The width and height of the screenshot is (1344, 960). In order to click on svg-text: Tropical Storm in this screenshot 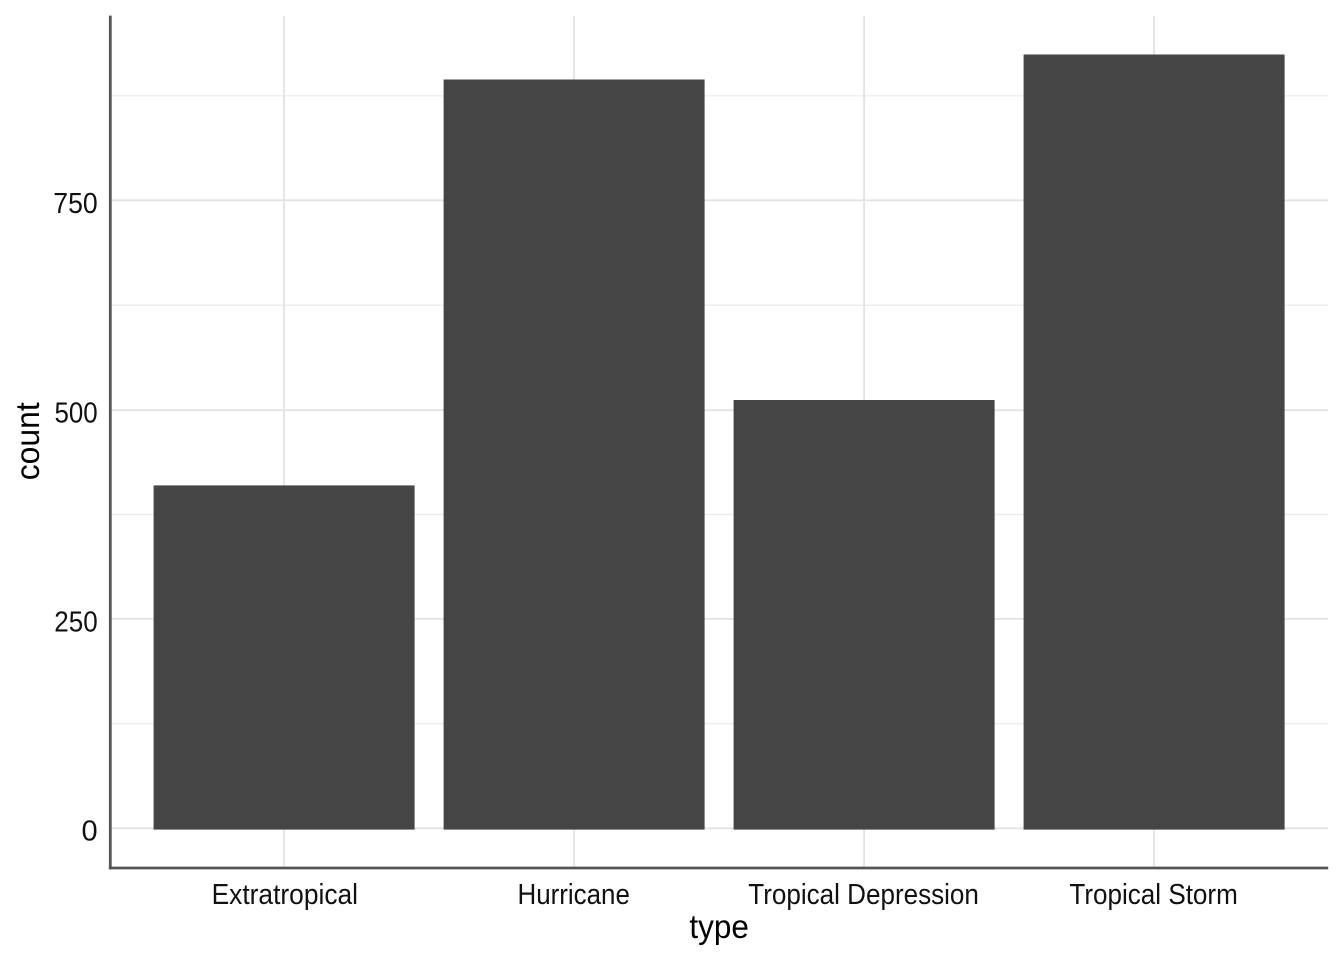, I will do `click(1153, 895)`.